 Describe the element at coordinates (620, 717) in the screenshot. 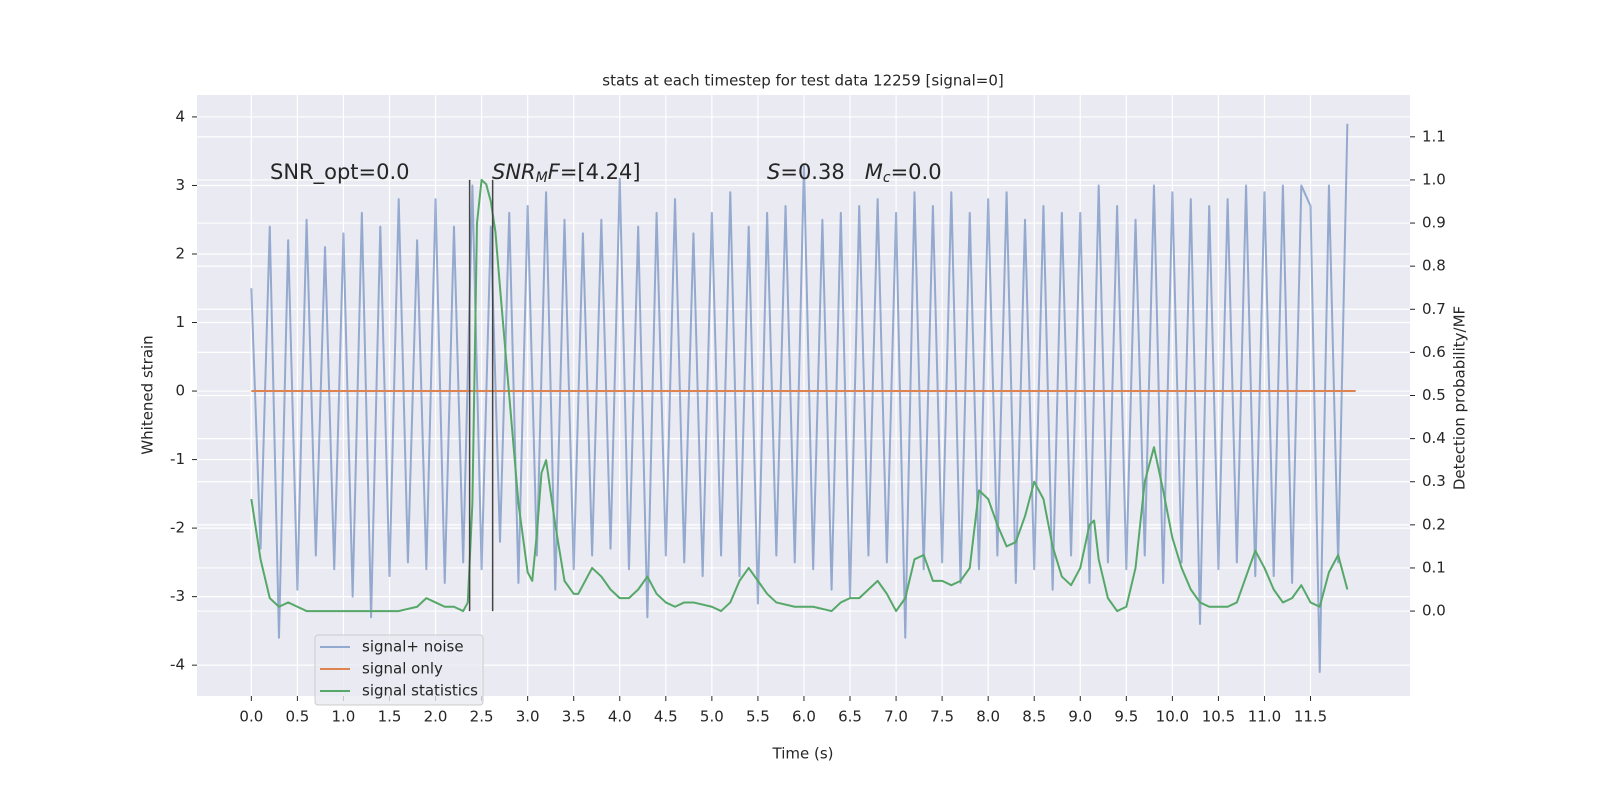

I see `x-tick-label: 4.0` at that location.